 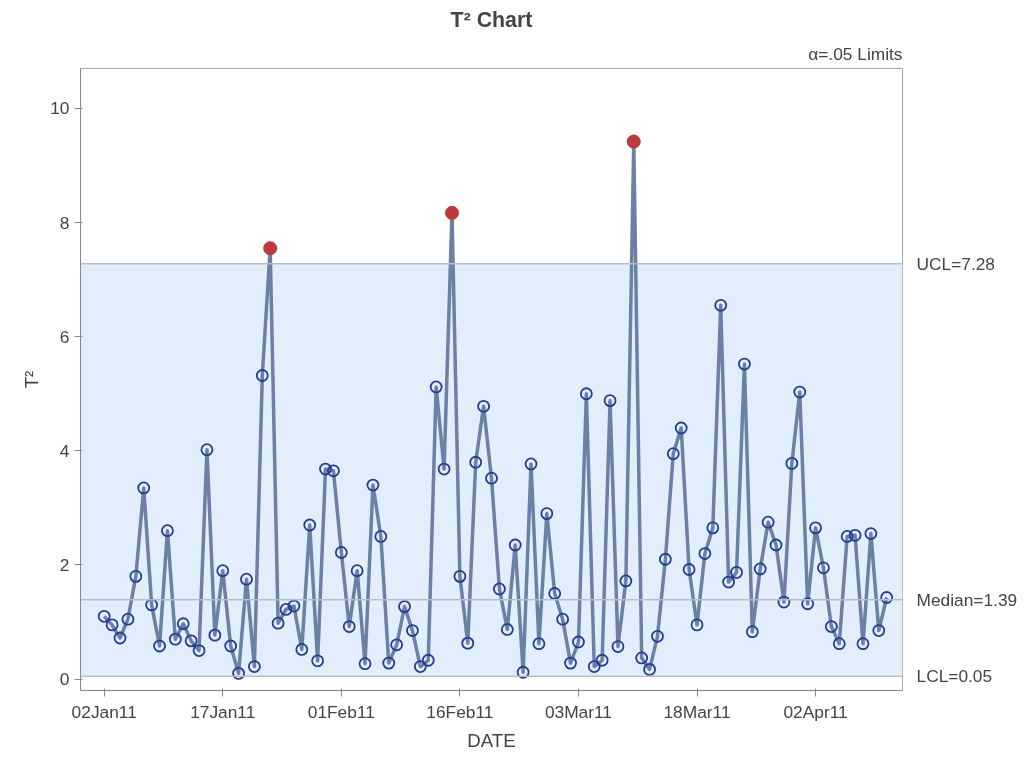 What do you see at coordinates (956, 263) in the screenshot?
I see `ref-line-label: UCL=7.28` at bounding box center [956, 263].